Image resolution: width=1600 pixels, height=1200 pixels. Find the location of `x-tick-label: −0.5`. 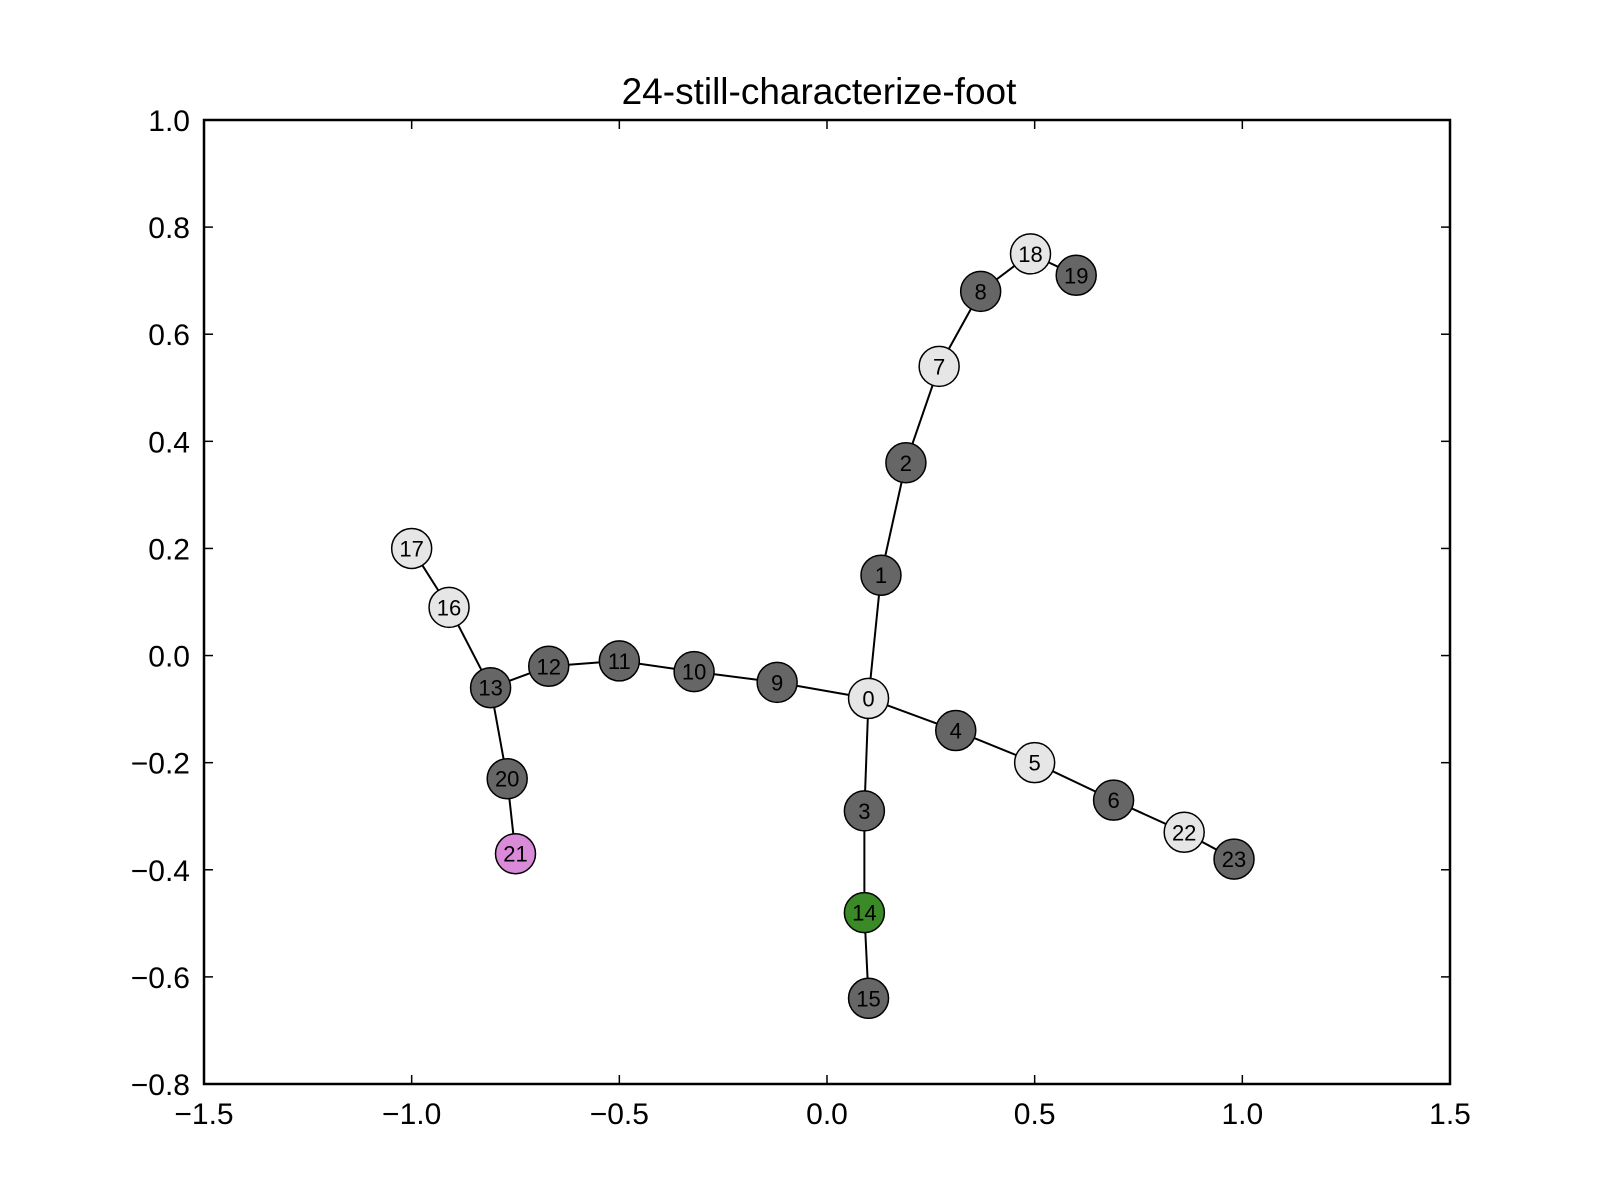

x-tick-label: −0.5 is located at coordinates (619, 1114).